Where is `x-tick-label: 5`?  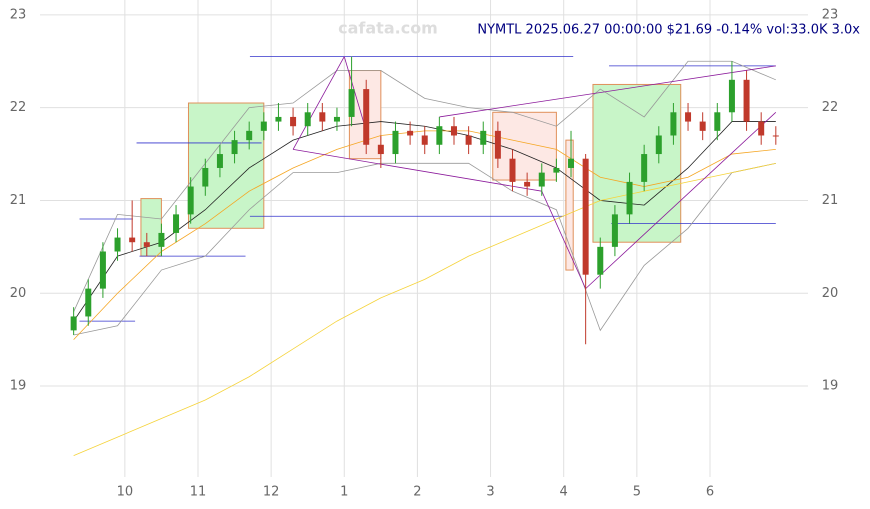
x-tick-label: 5 is located at coordinates (637, 492).